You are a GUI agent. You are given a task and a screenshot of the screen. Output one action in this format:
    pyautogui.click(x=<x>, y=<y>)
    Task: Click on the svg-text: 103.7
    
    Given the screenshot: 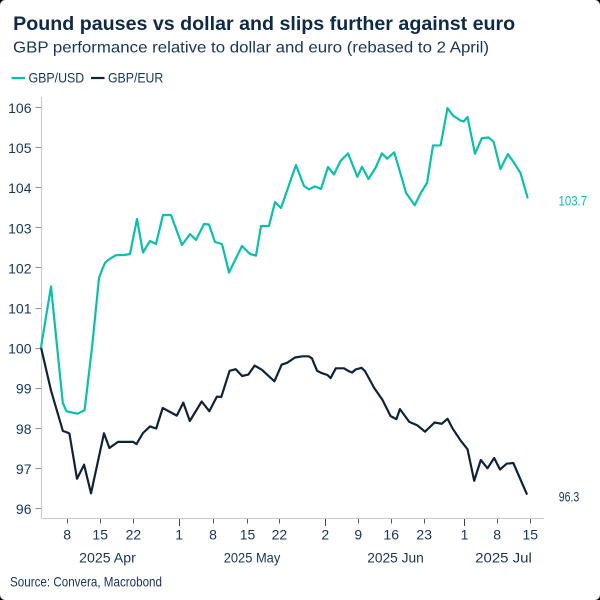 What is the action you would take?
    pyautogui.click(x=573, y=201)
    